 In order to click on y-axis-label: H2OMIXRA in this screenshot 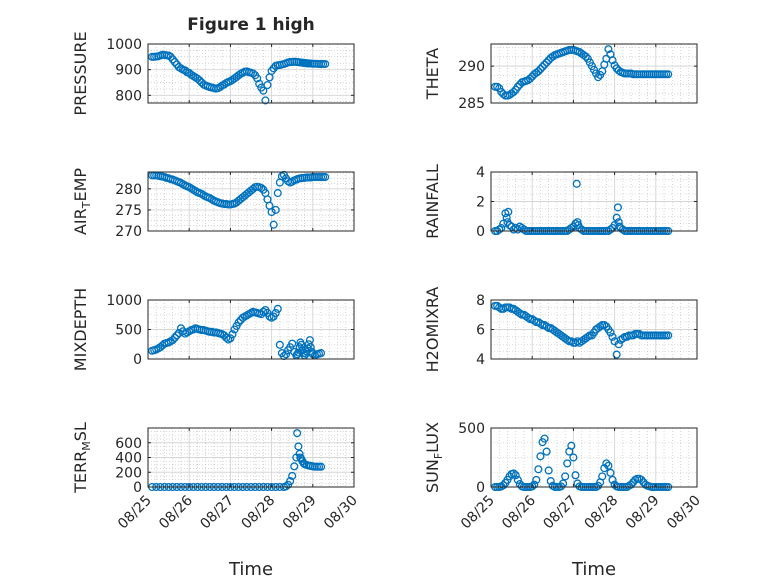, I will do `click(432, 330)`.